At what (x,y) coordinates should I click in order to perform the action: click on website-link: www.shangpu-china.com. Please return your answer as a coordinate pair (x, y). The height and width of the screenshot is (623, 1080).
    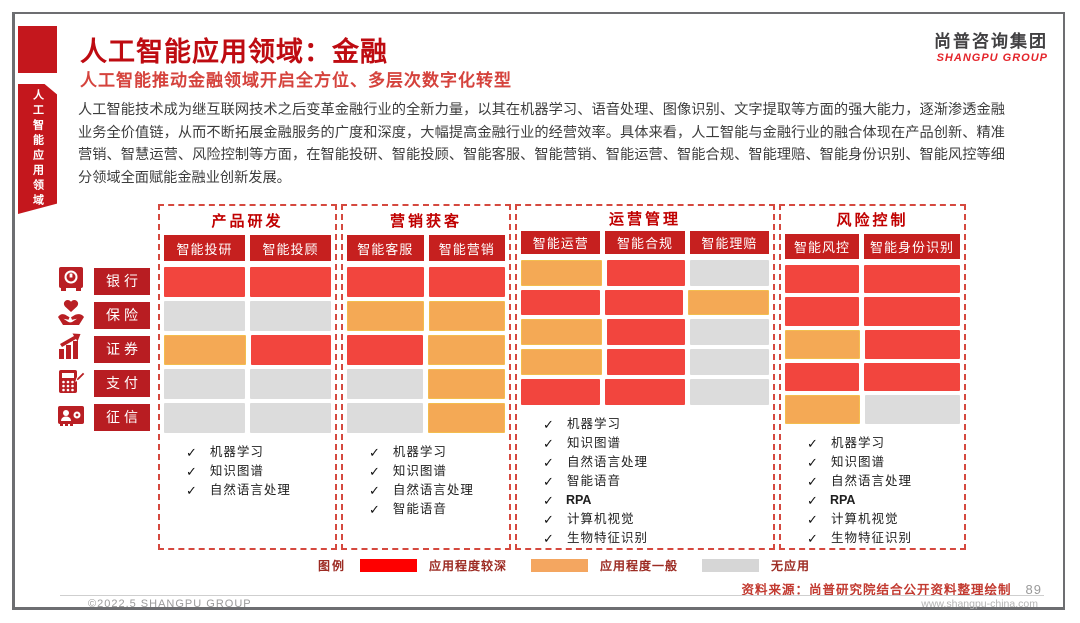
    Looking at the image, I should click on (979, 604).